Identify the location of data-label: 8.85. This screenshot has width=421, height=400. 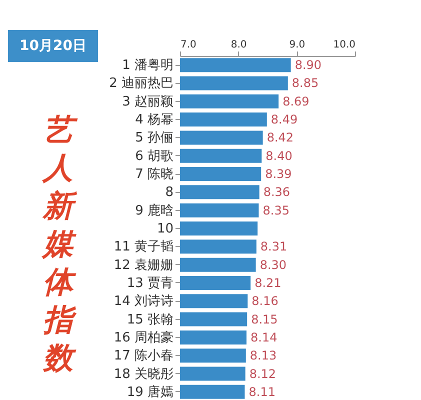
(305, 83).